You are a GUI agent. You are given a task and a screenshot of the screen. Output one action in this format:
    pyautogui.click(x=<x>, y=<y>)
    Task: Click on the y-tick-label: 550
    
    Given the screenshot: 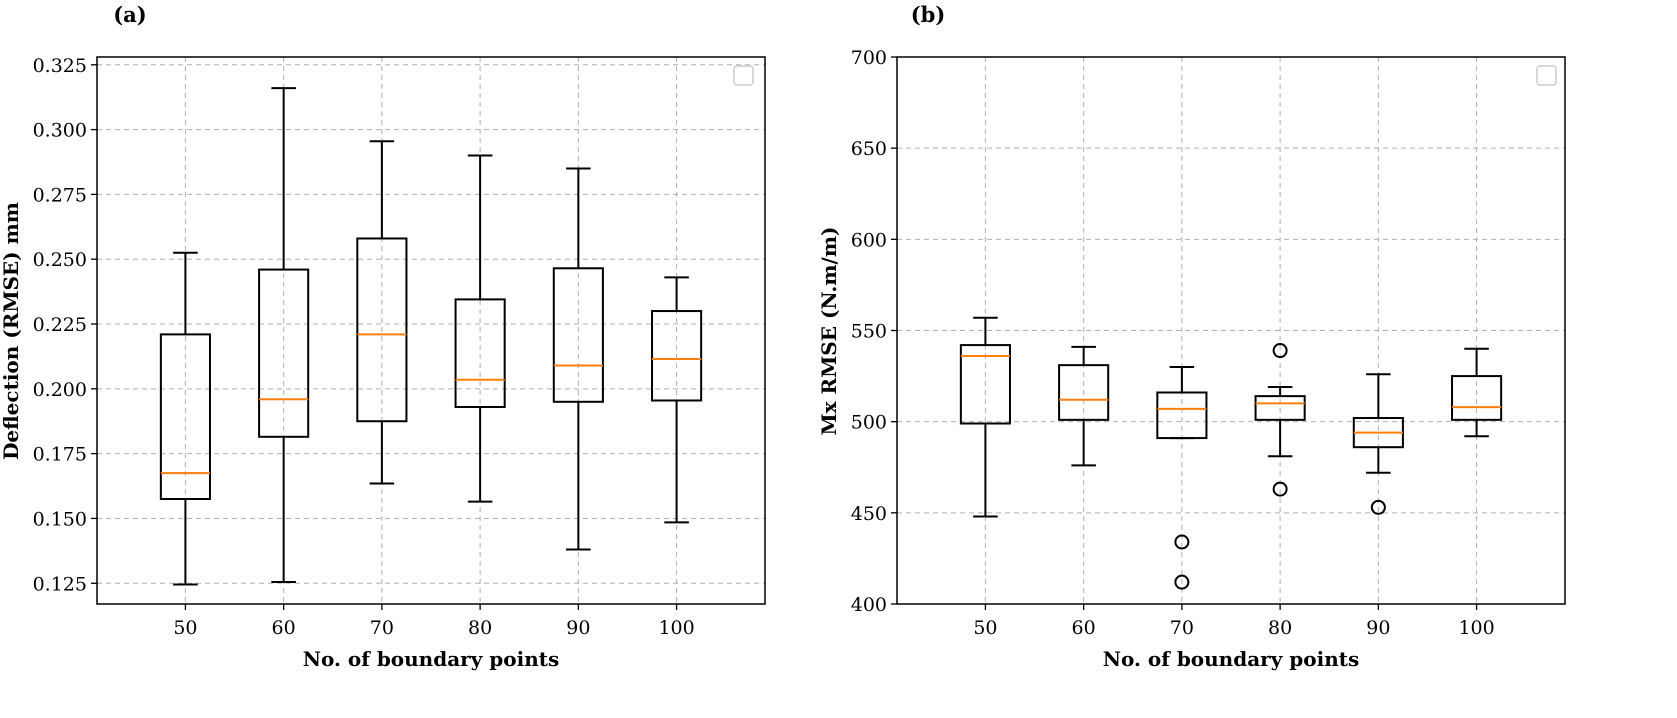 What is the action you would take?
    pyautogui.click(x=869, y=332)
    